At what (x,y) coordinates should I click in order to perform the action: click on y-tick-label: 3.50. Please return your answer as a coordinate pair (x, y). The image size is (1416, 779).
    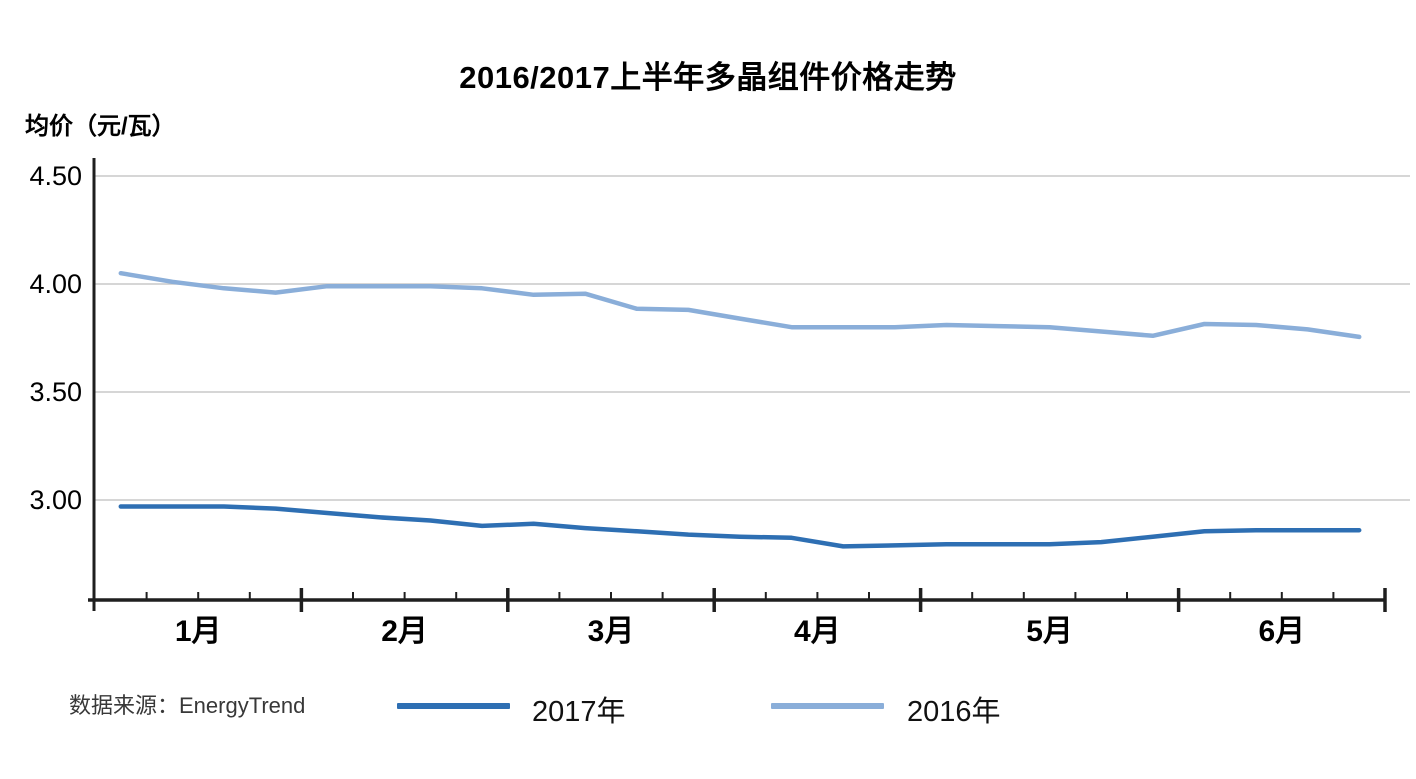
    Looking at the image, I should click on (55, 392).